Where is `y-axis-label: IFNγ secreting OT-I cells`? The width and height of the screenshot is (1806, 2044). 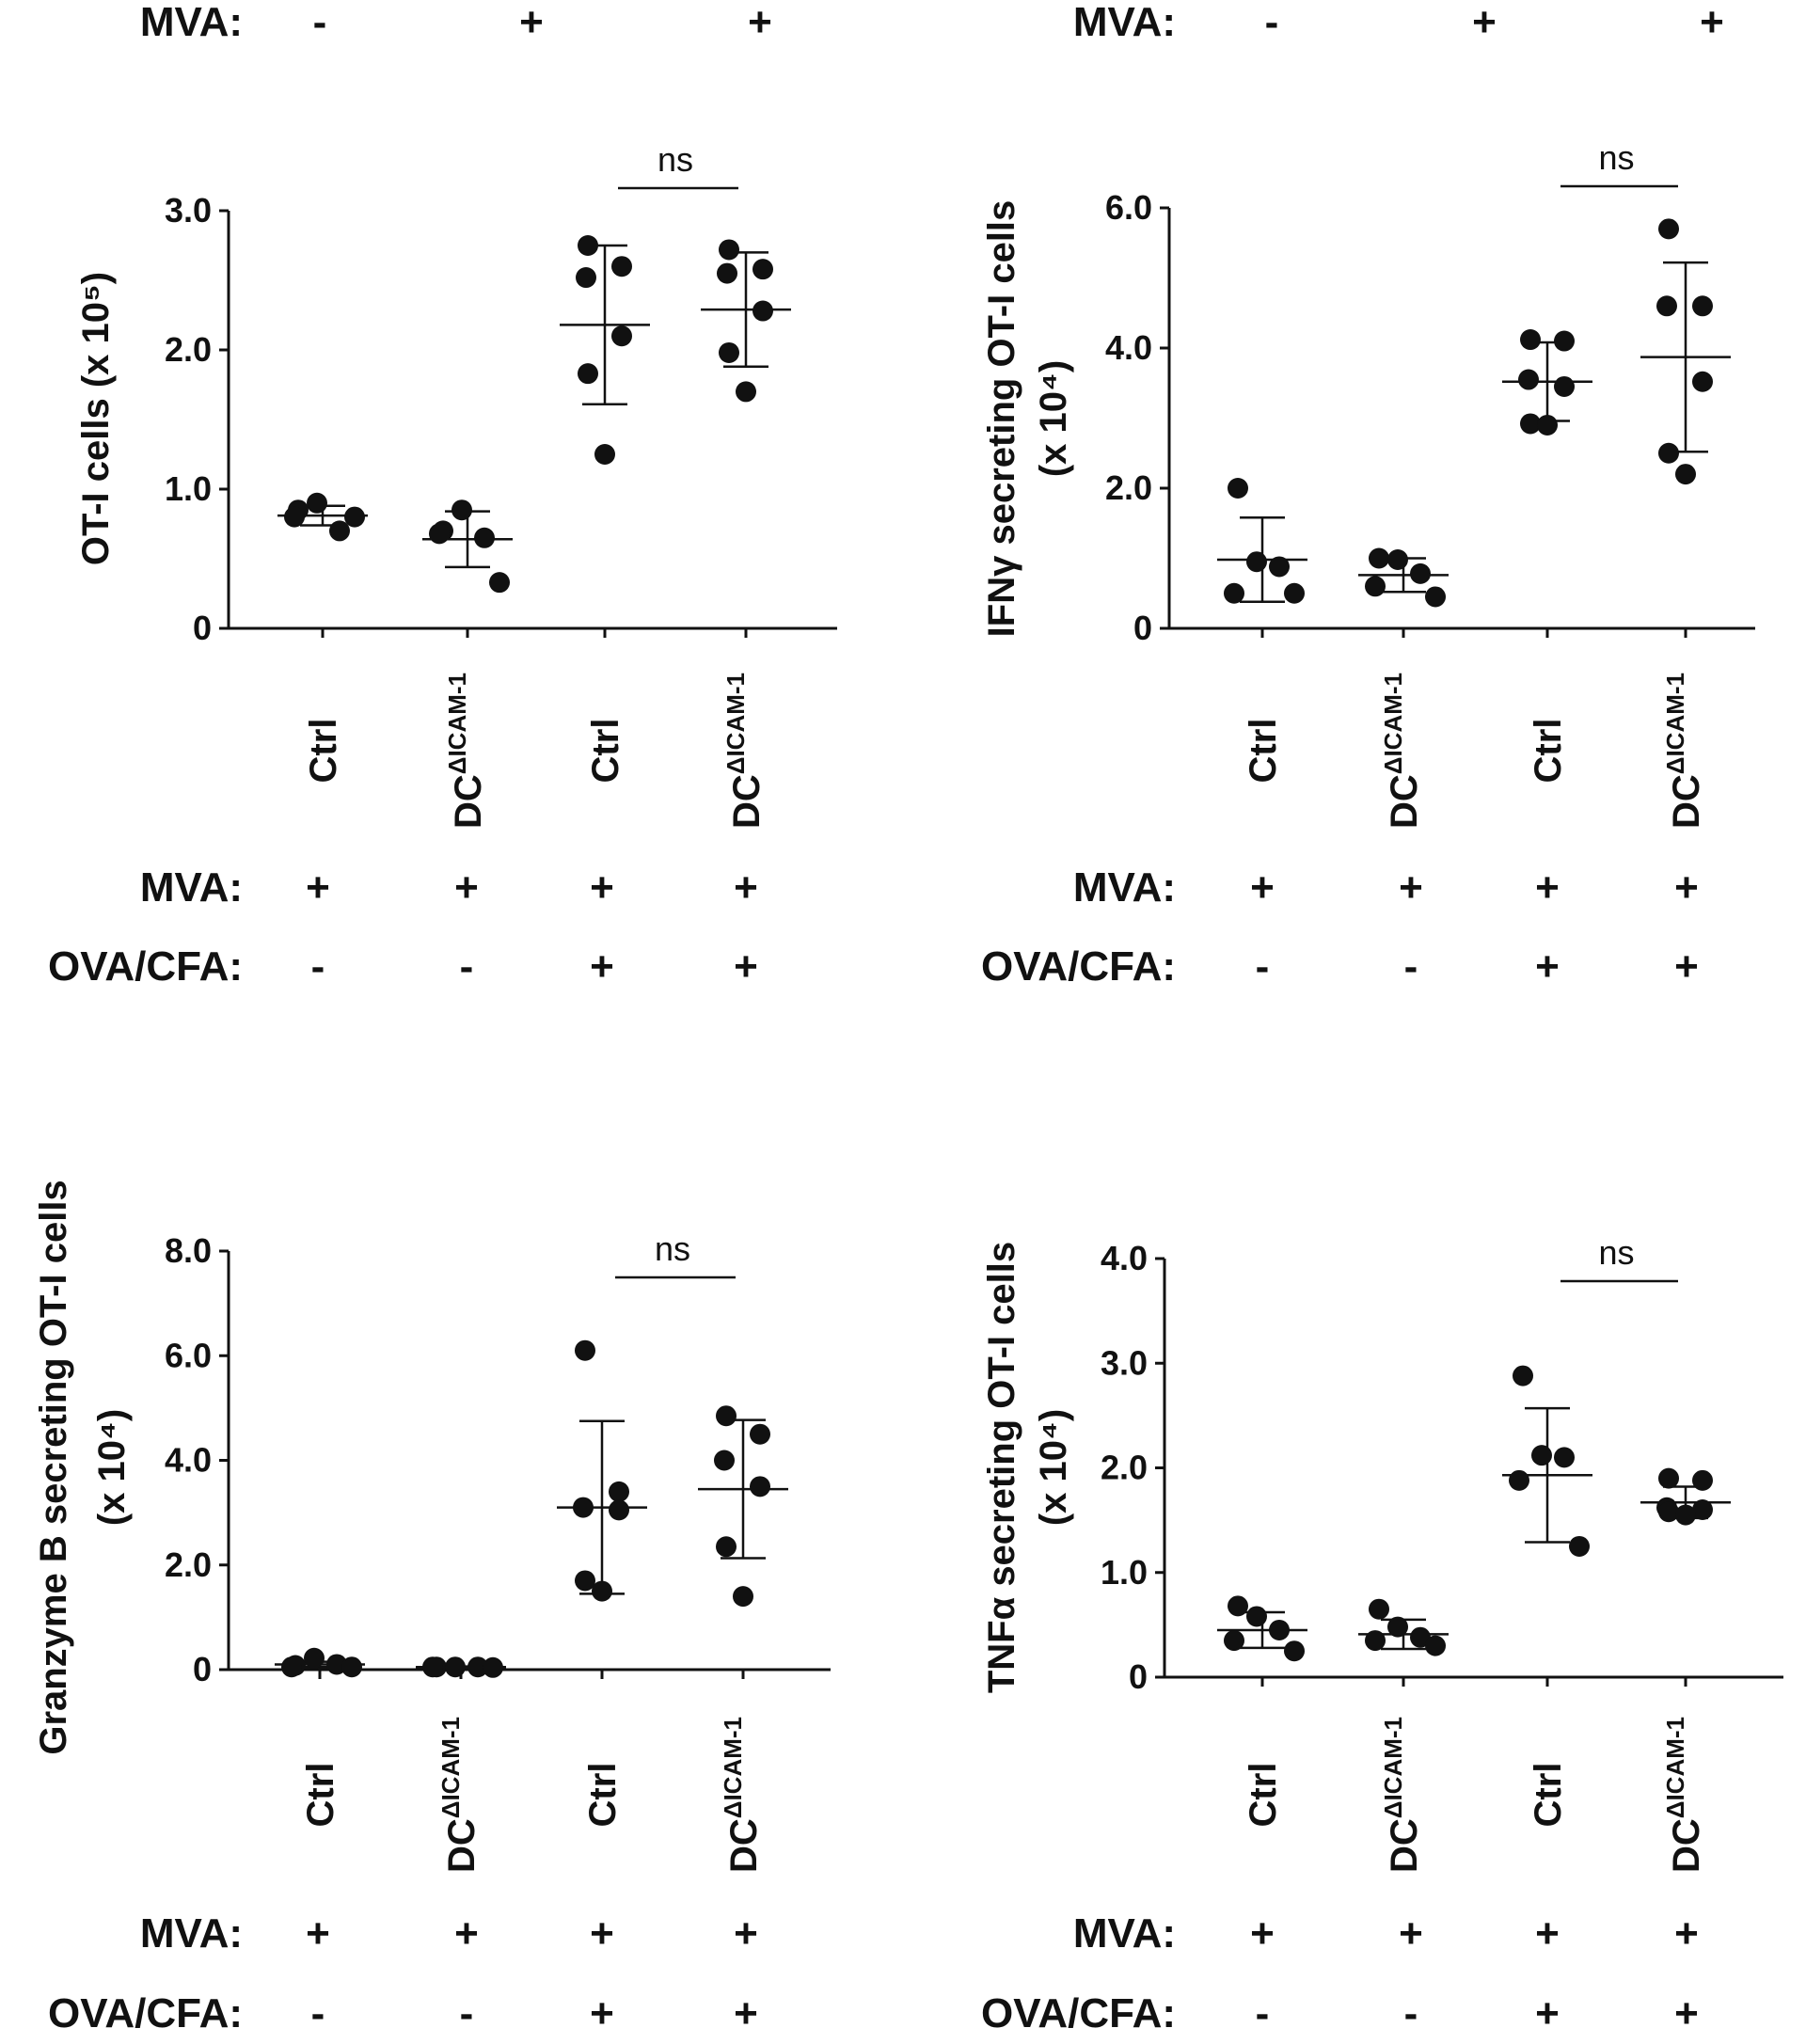
y-axis-label: IFNγ secreting OT-I cells is located at coordinates (1002, 419).